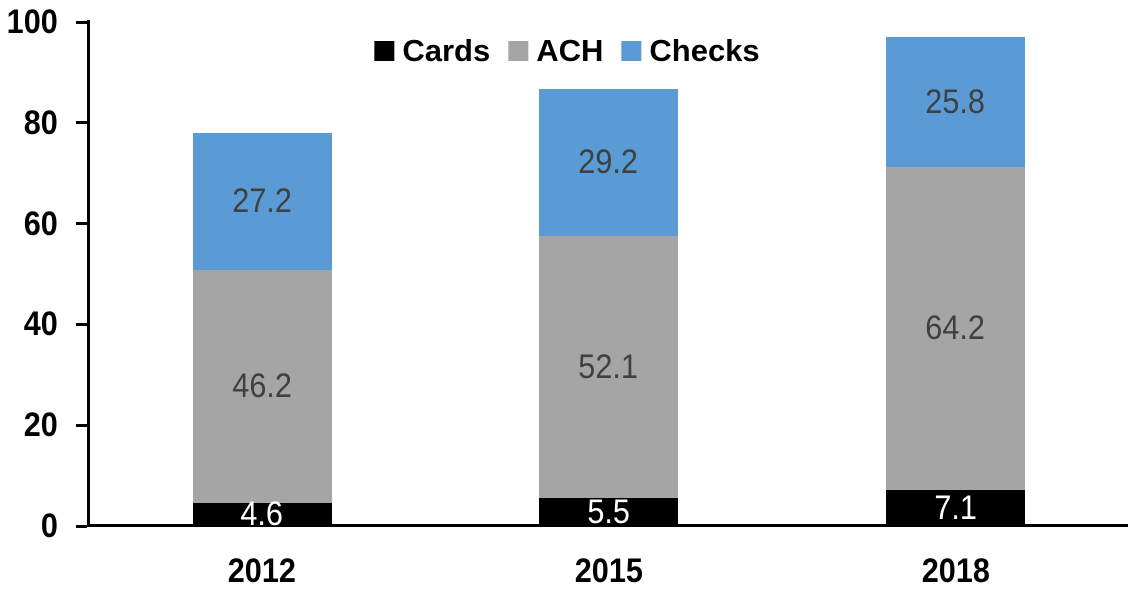 Image resolution: width=1134 pixels, height=599 pixels. Describe the element at coordinates (446, 50) in the screenshot. I see `legend-label-cards: Cards` at that location.